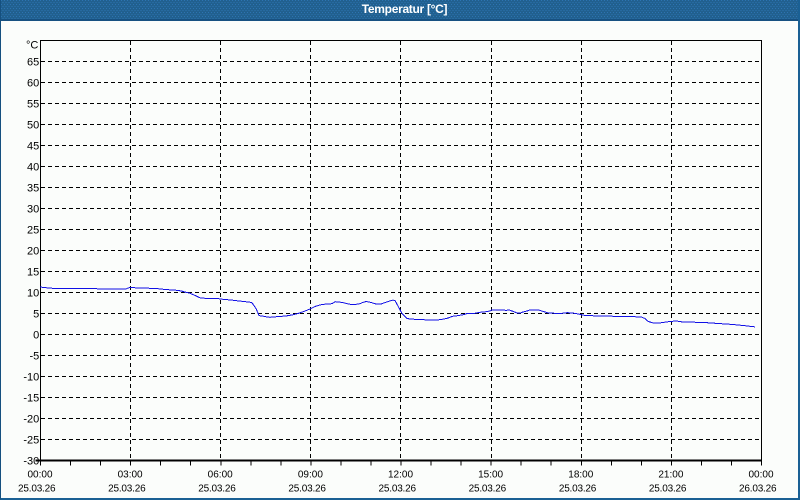  Describe the element at coordinates (400, 475) in the screenshot. I see `svg-text: 12:00` at that location.